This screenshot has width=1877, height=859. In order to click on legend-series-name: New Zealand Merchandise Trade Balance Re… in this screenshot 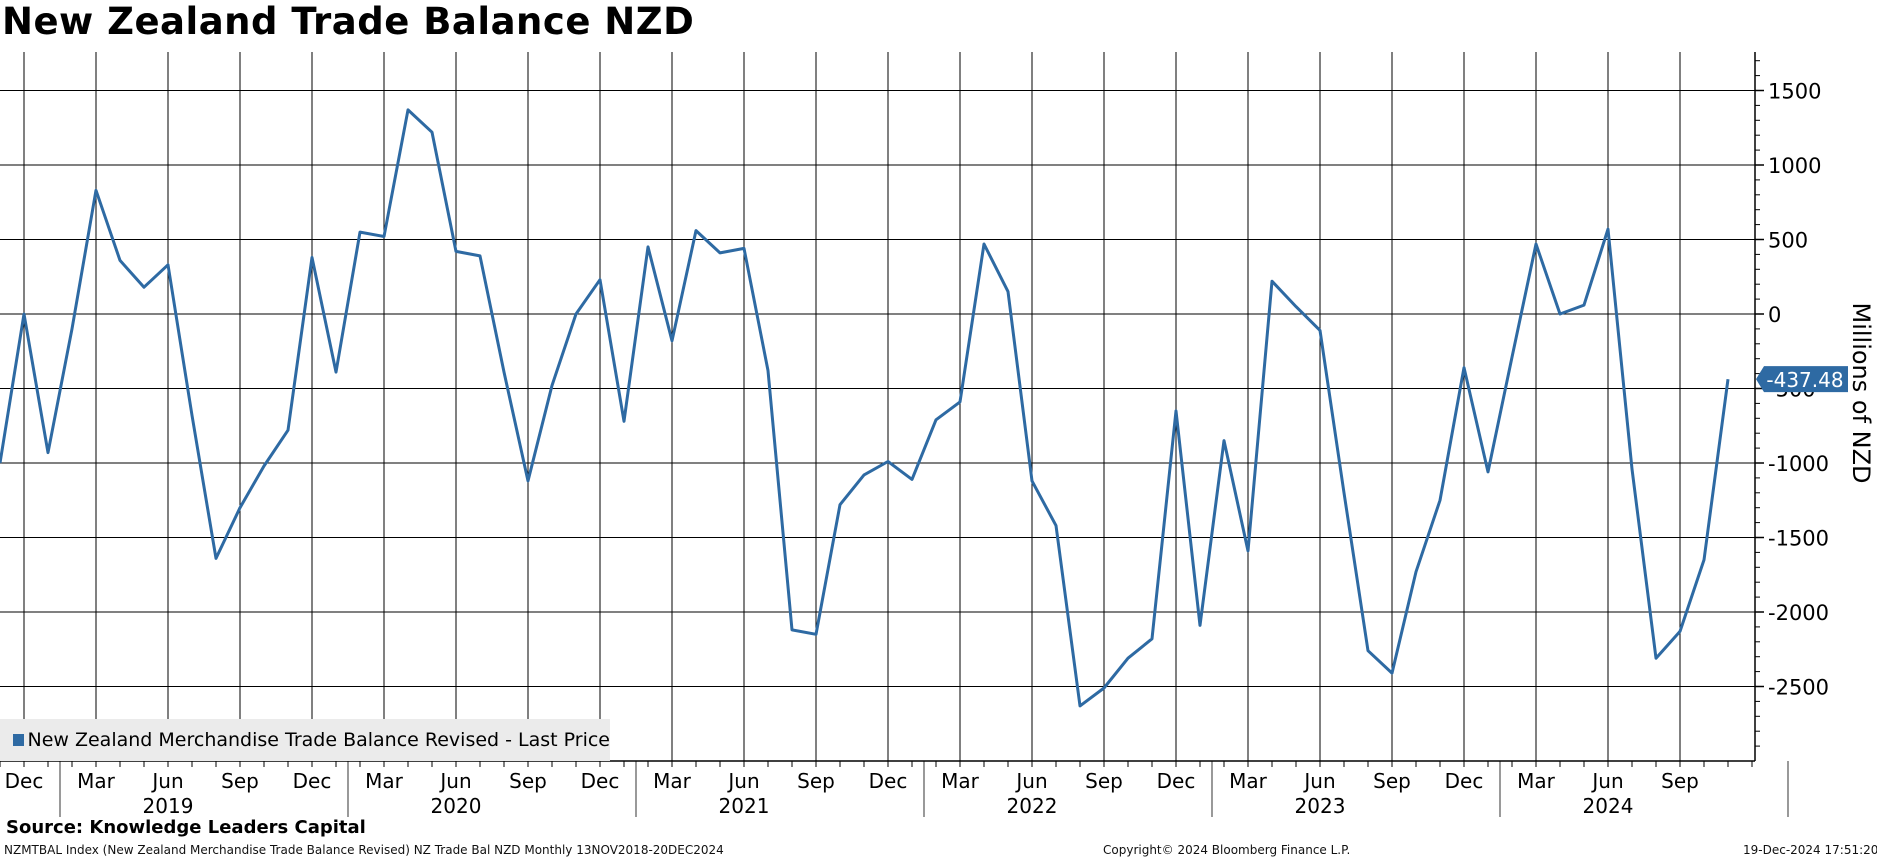, I will do `click(319, 740)`.